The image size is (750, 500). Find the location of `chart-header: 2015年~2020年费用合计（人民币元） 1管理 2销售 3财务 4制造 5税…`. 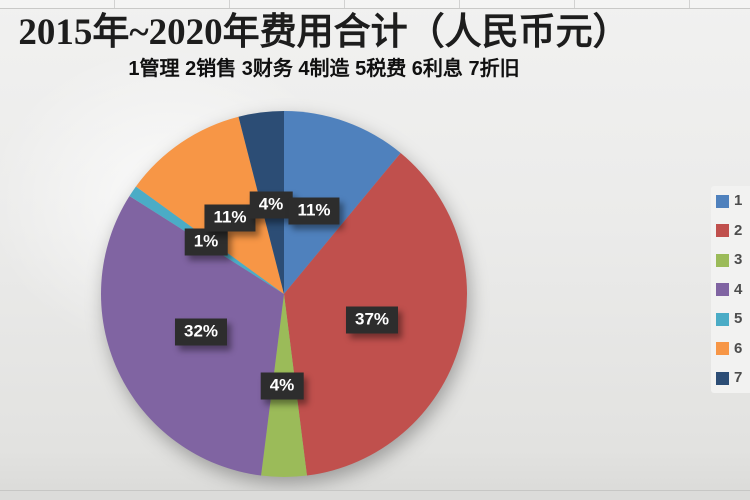

chart-header: 2015年~2020年费用合计（人民币元） 1管理 2销售 3财务 4制造 5税… is located at coordinates (324, 47).